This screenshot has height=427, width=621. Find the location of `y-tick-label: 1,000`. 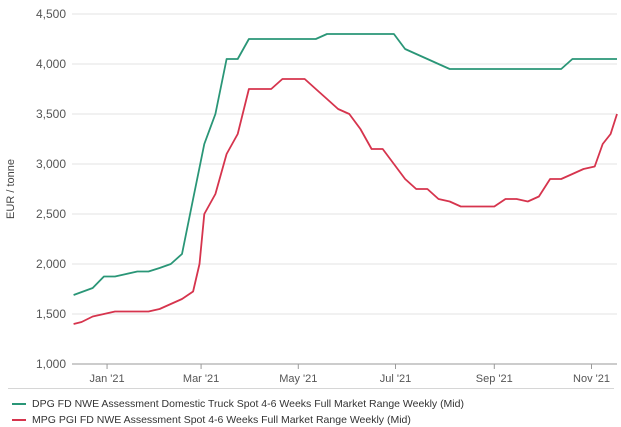

y-tick-label: 1,000 is located at coordinates (51, 364).